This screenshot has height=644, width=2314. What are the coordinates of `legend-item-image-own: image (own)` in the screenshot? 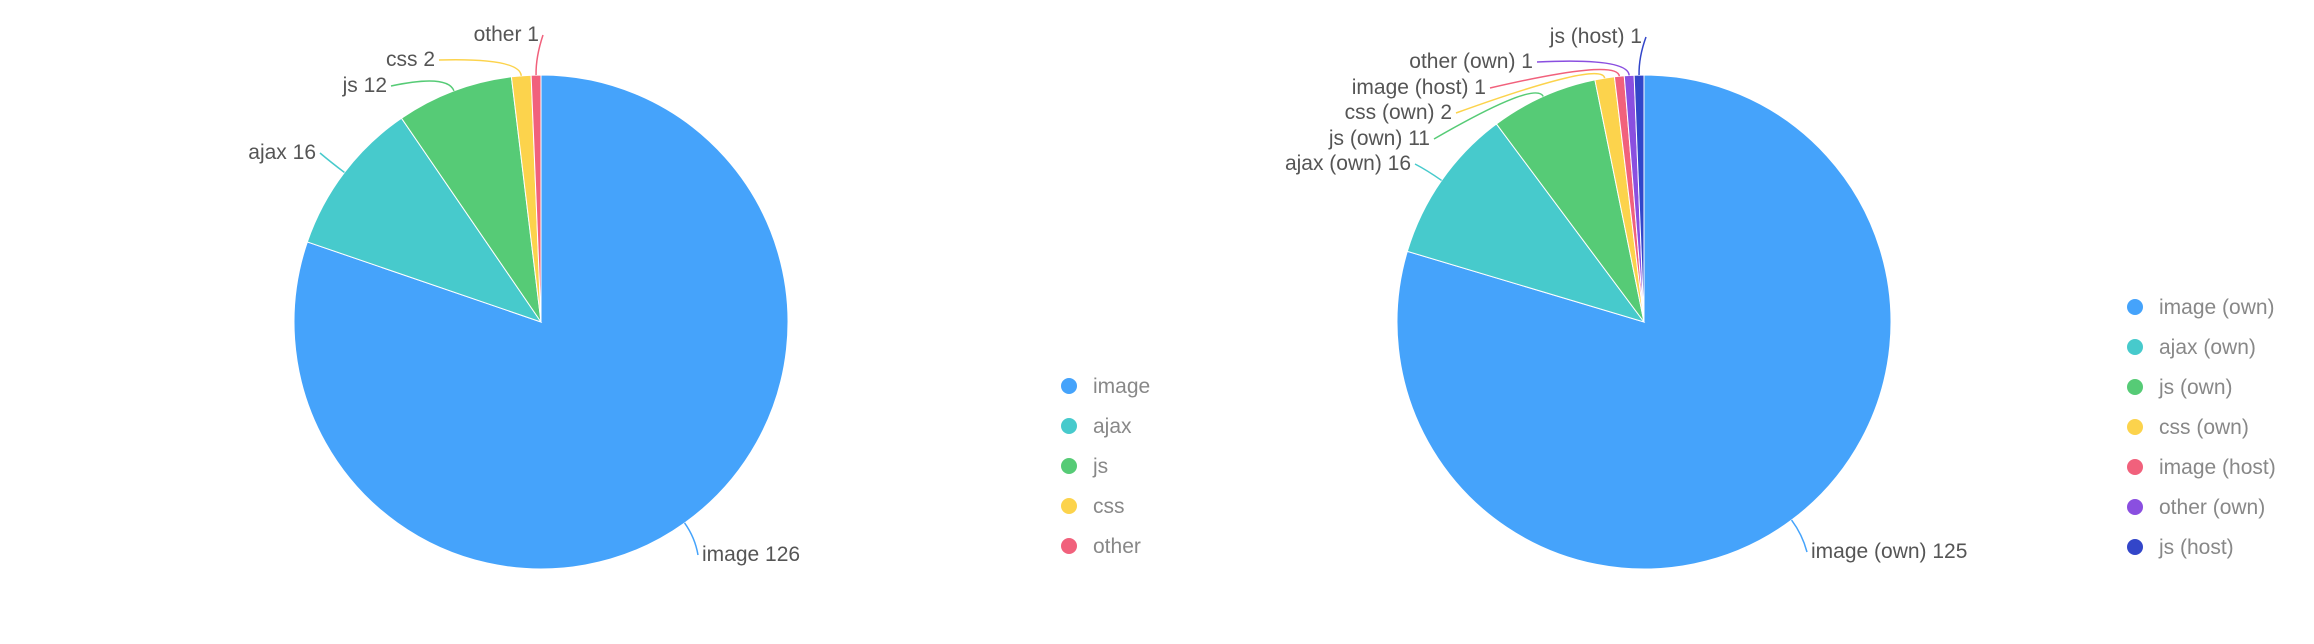 It's located at (2201, 307).